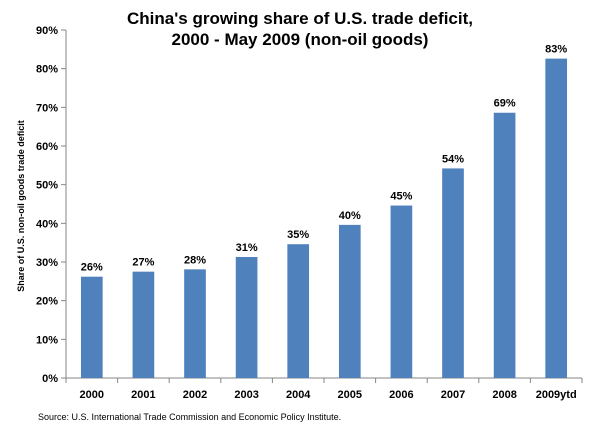 The image size is (600, 436). Describe the element at coordinates (47, 31) in the screenshot. I see `y-tick-label: 90%` at that location.